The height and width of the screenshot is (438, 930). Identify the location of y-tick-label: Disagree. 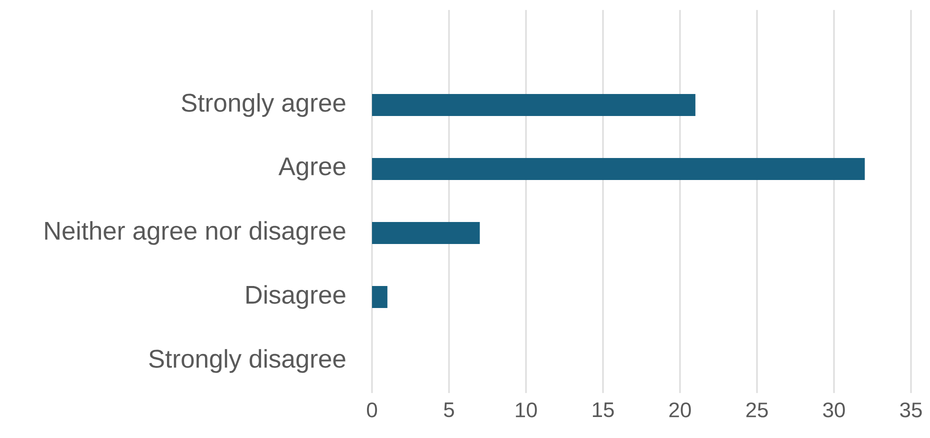
(296, 297).